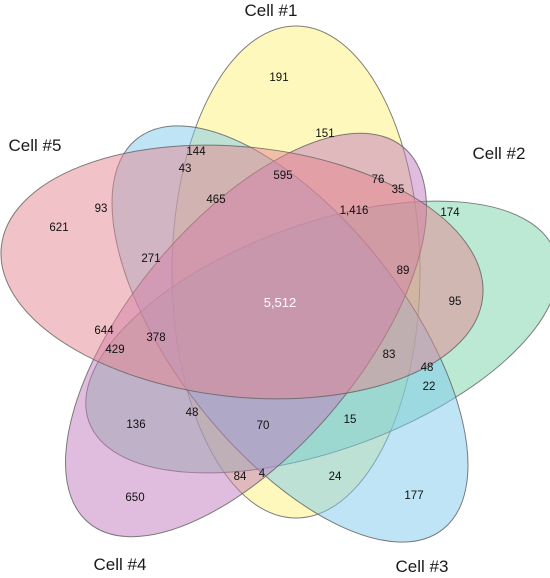  What do you see at coordinates (114, 350) in the screenshot?
I see `region-label: 429` at bounding box center [114, 350].